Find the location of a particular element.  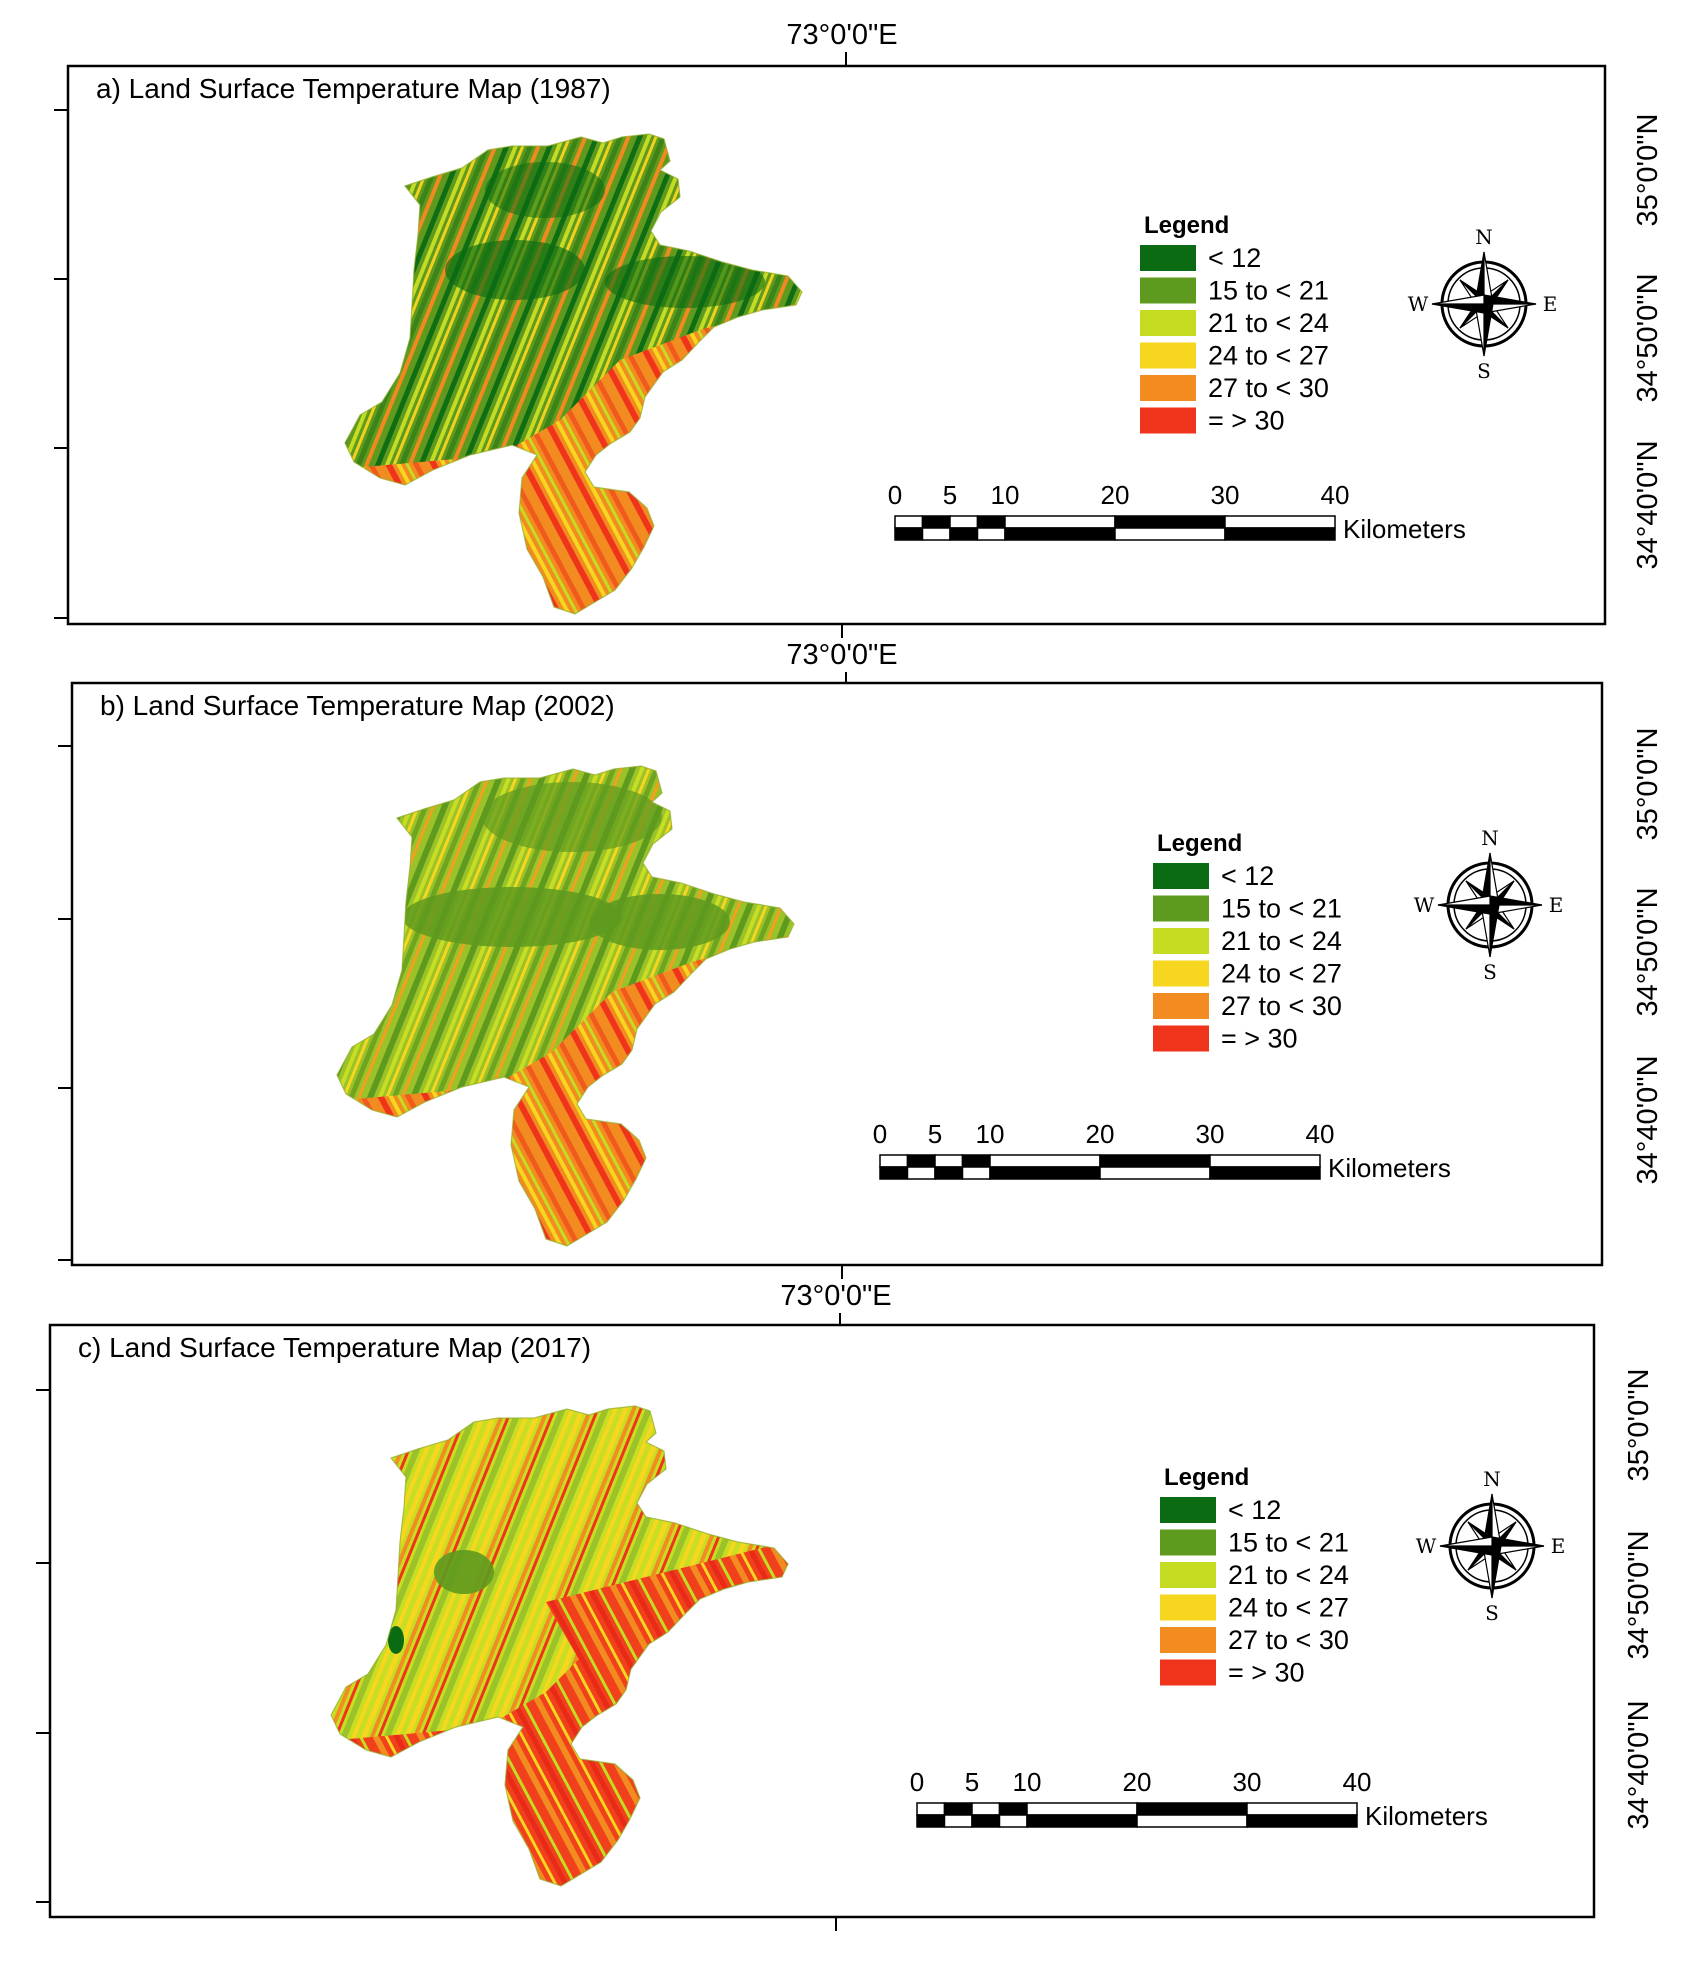

compass-w: W is located at coordinates (1426, 1546).